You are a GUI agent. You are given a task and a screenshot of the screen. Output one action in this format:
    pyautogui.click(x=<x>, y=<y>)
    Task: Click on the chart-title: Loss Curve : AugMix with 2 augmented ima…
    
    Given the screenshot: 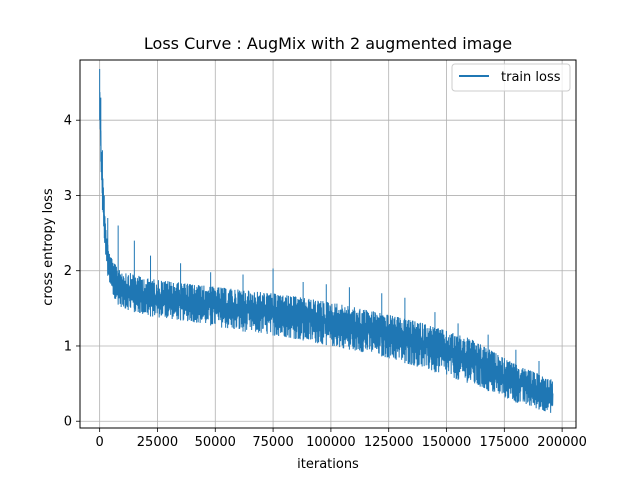 What is the action you would take?
    pyautogui.click(x=328, y=43)
    